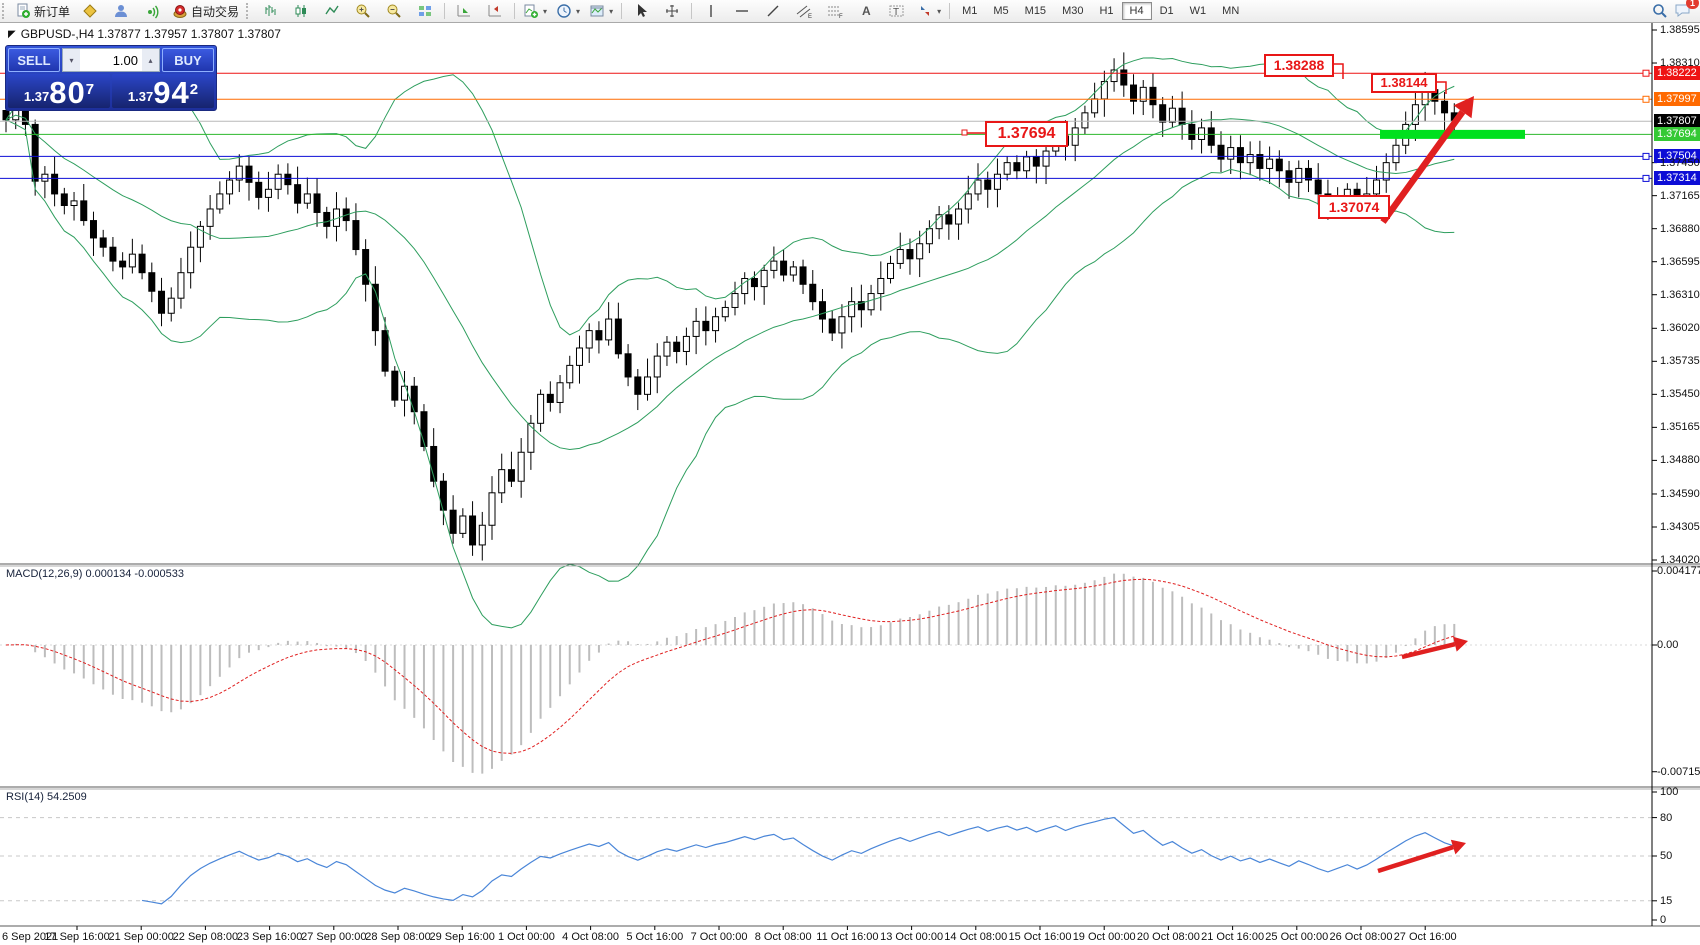 The image size is (1700, 945). I want to click on line-chart-icon, so click(332, 10).